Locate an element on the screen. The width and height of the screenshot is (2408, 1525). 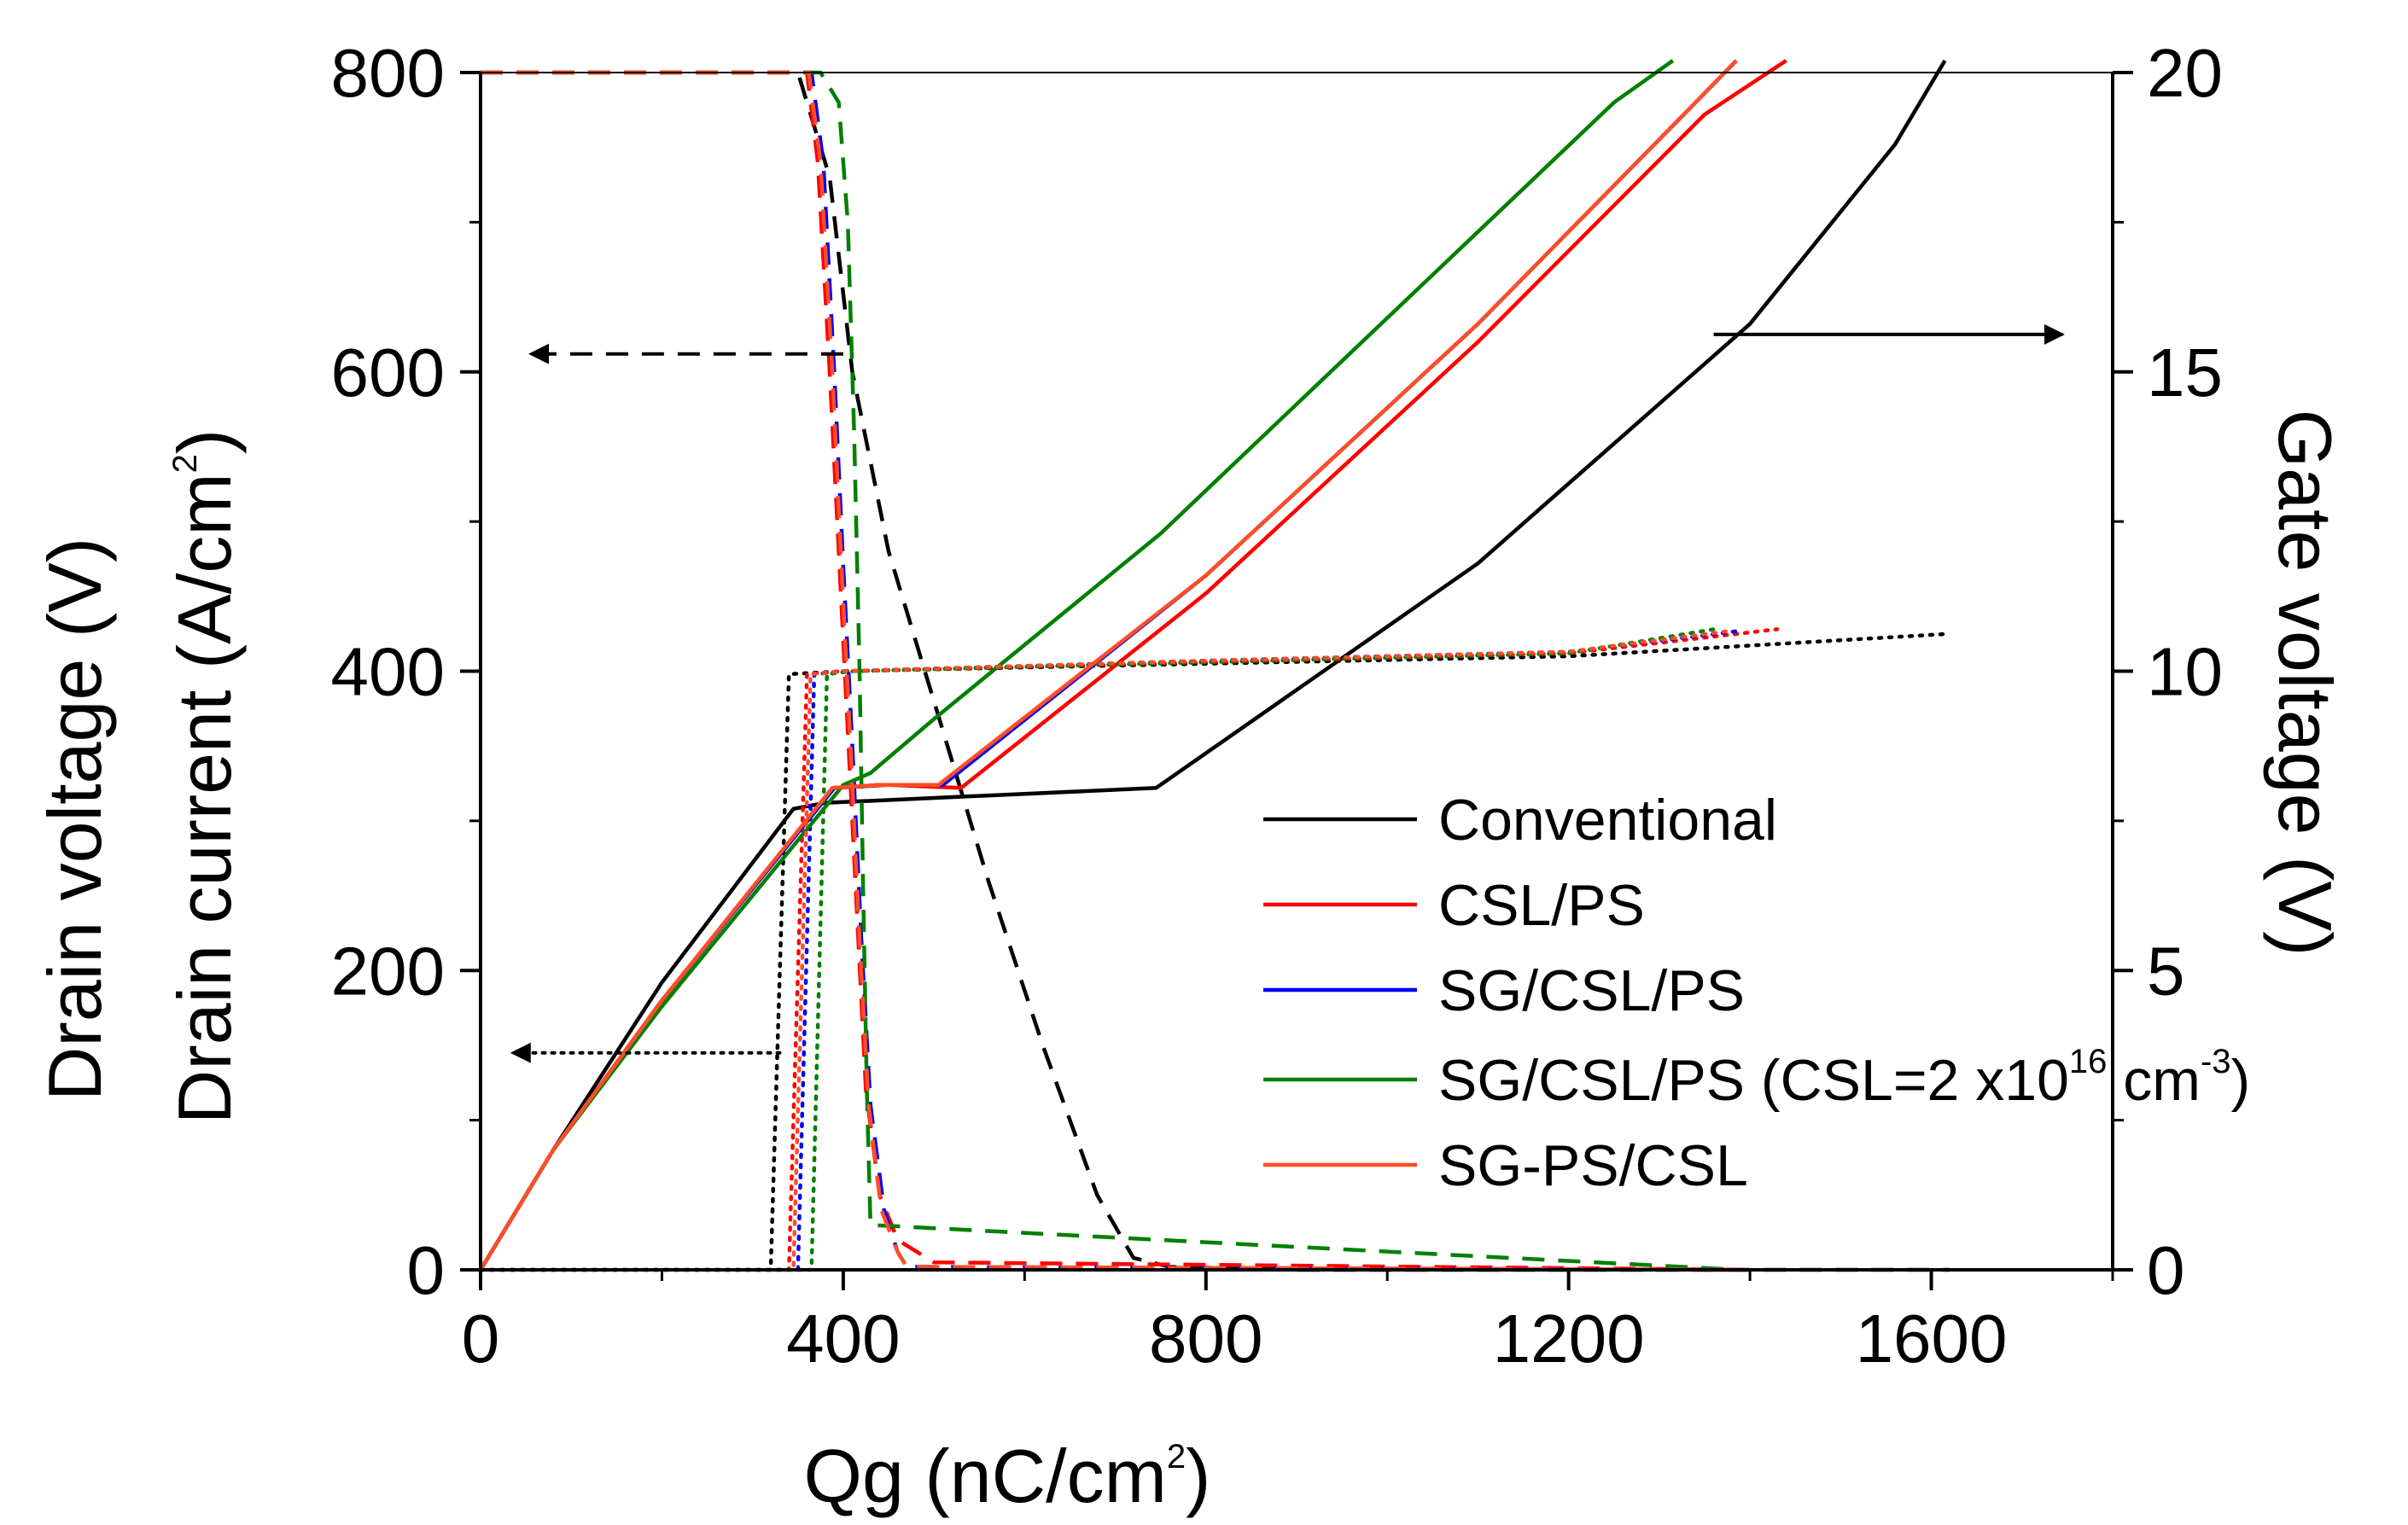
y-left-tick-label-0: 0 is located at coordinates (426, 1270).